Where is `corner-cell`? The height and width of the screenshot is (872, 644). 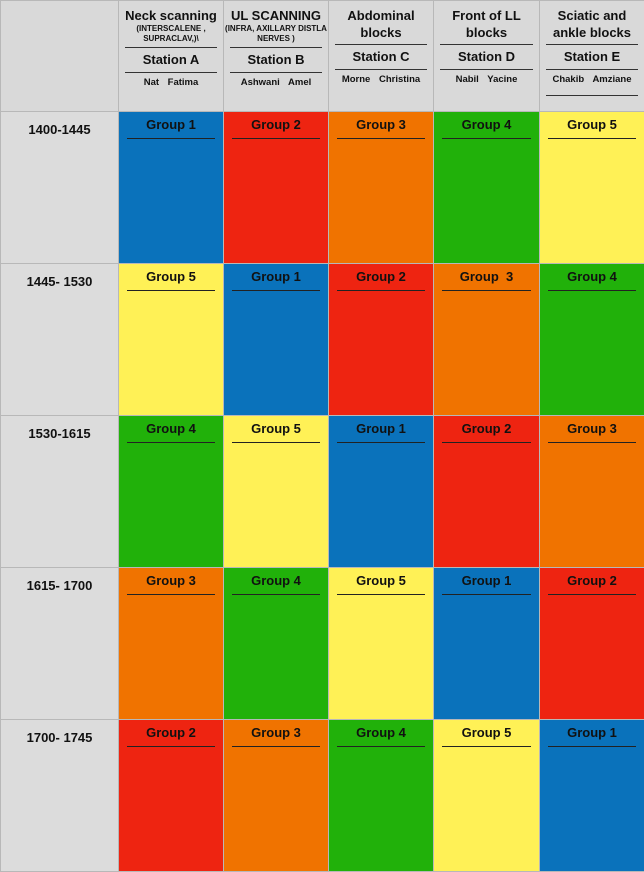
corner-cell is located at coordinates (60, 56).